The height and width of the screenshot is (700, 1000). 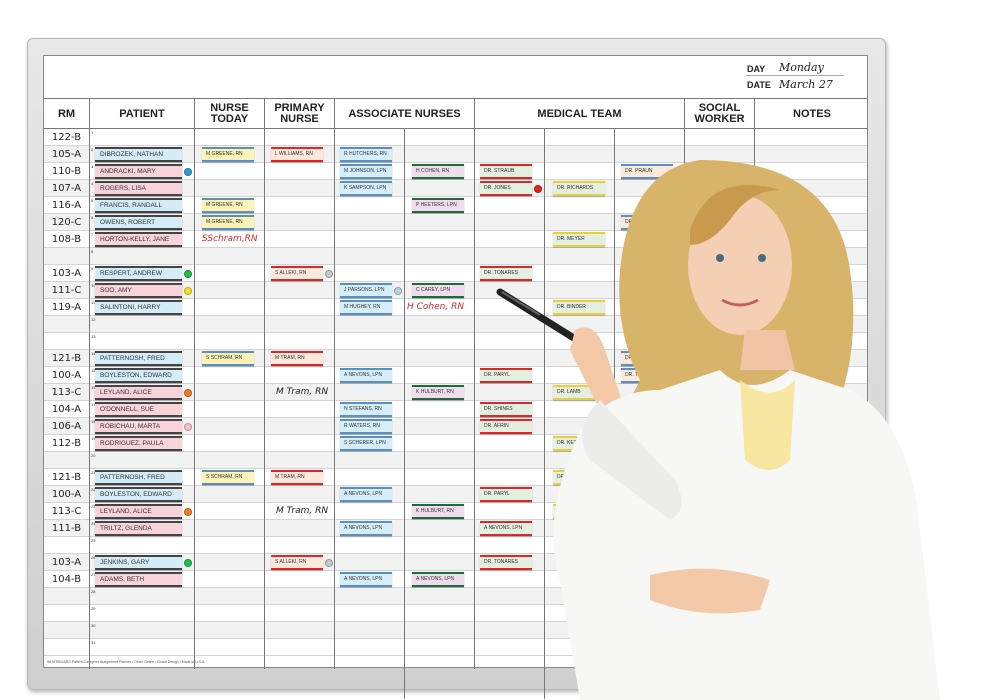 What do you see at coordinates (438, 171) in the screenshot?
I see `assoc2-magnet: H COHEN, RN` at bounding box center [438, 171].